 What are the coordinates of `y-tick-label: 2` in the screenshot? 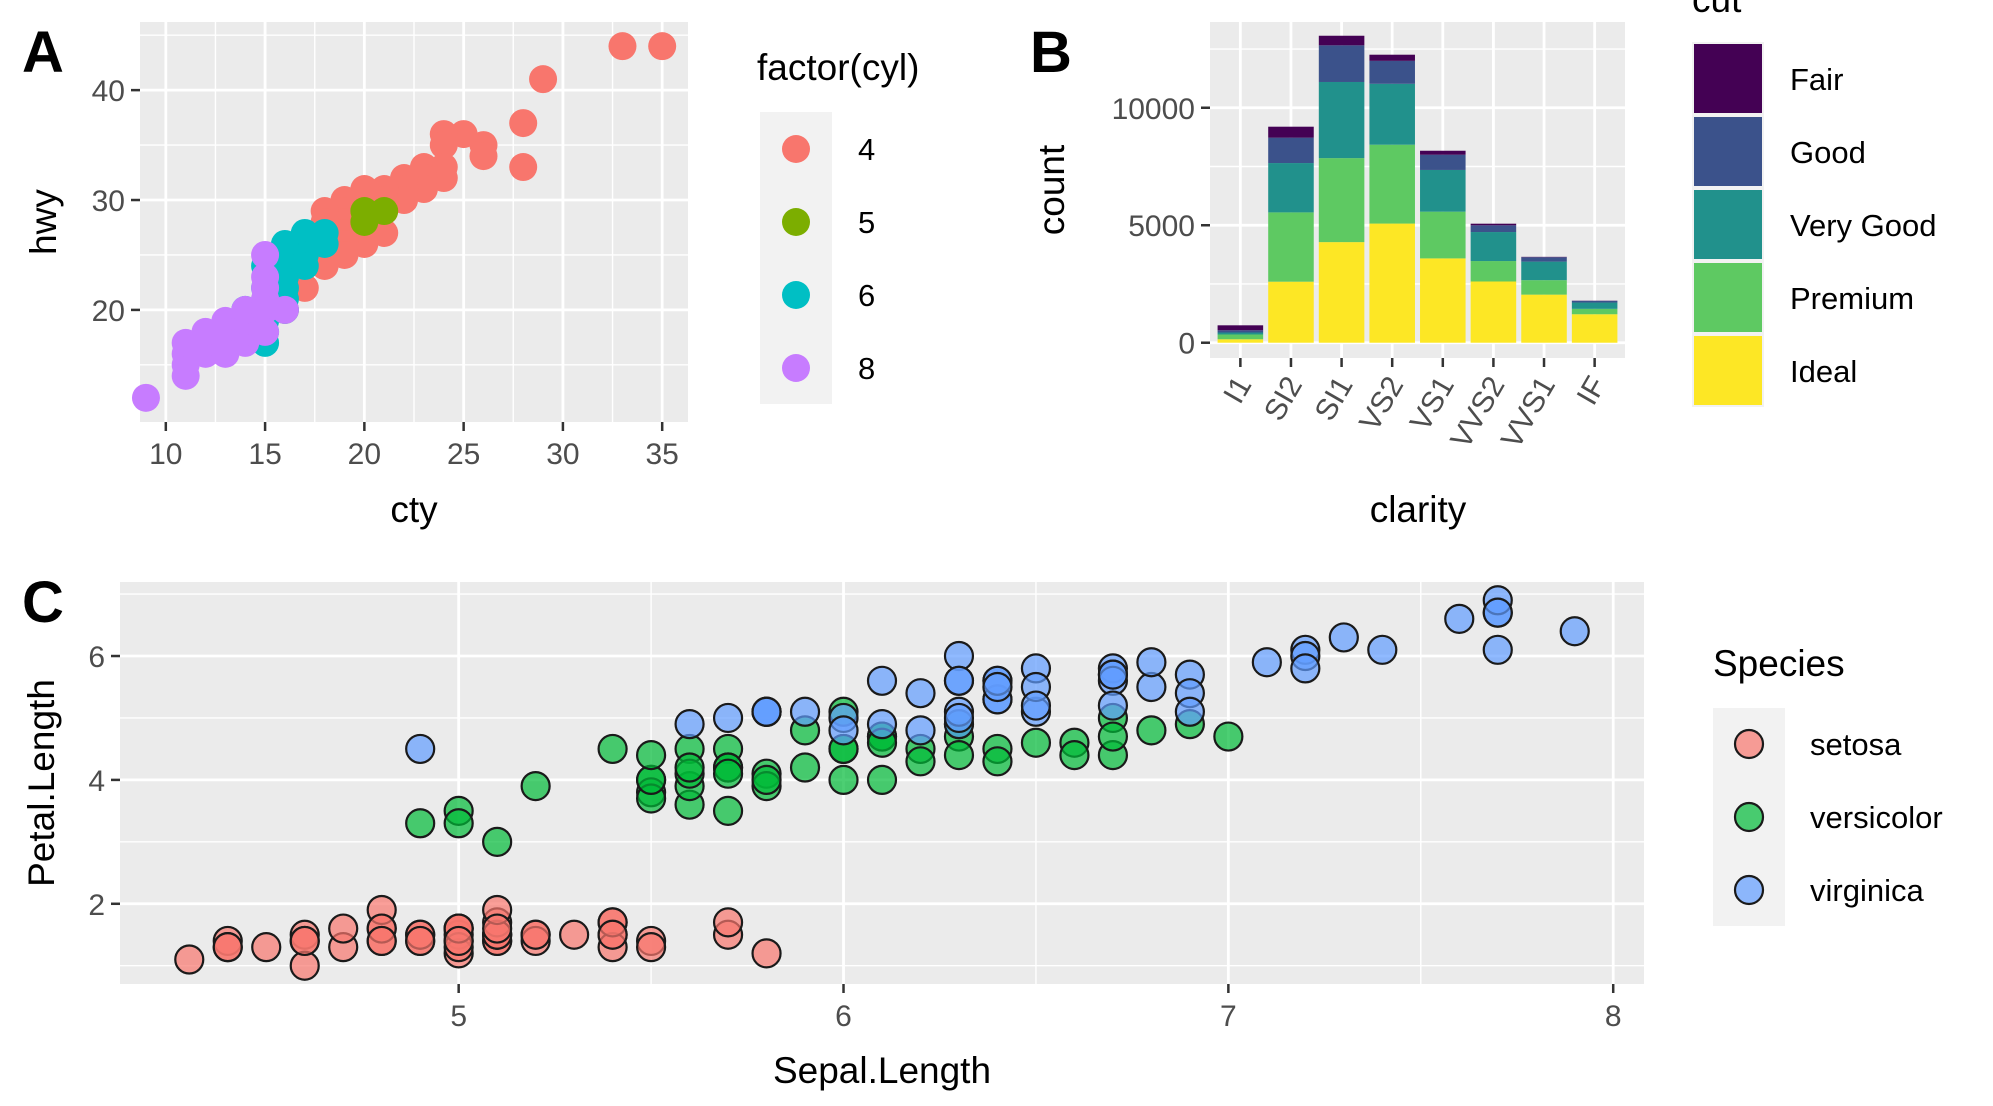 It's located at (96, 905).